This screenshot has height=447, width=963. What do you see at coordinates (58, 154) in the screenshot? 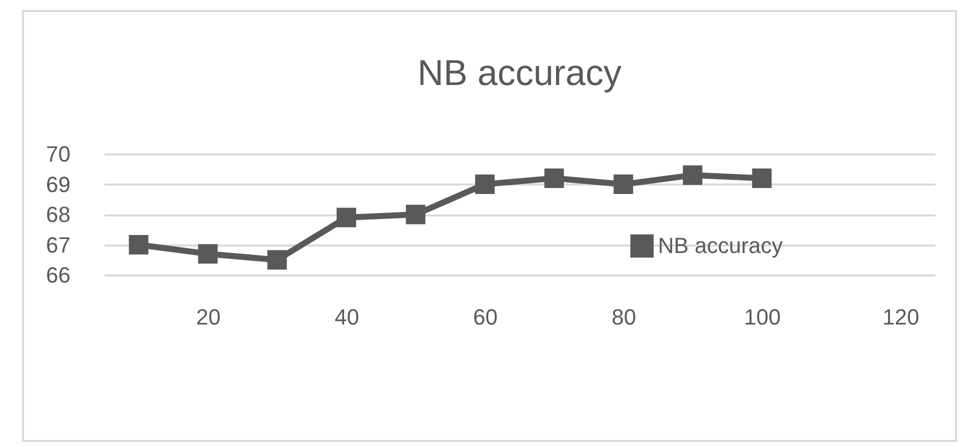
I see `y-tick-label: 70` at bounding box center [58, 154].